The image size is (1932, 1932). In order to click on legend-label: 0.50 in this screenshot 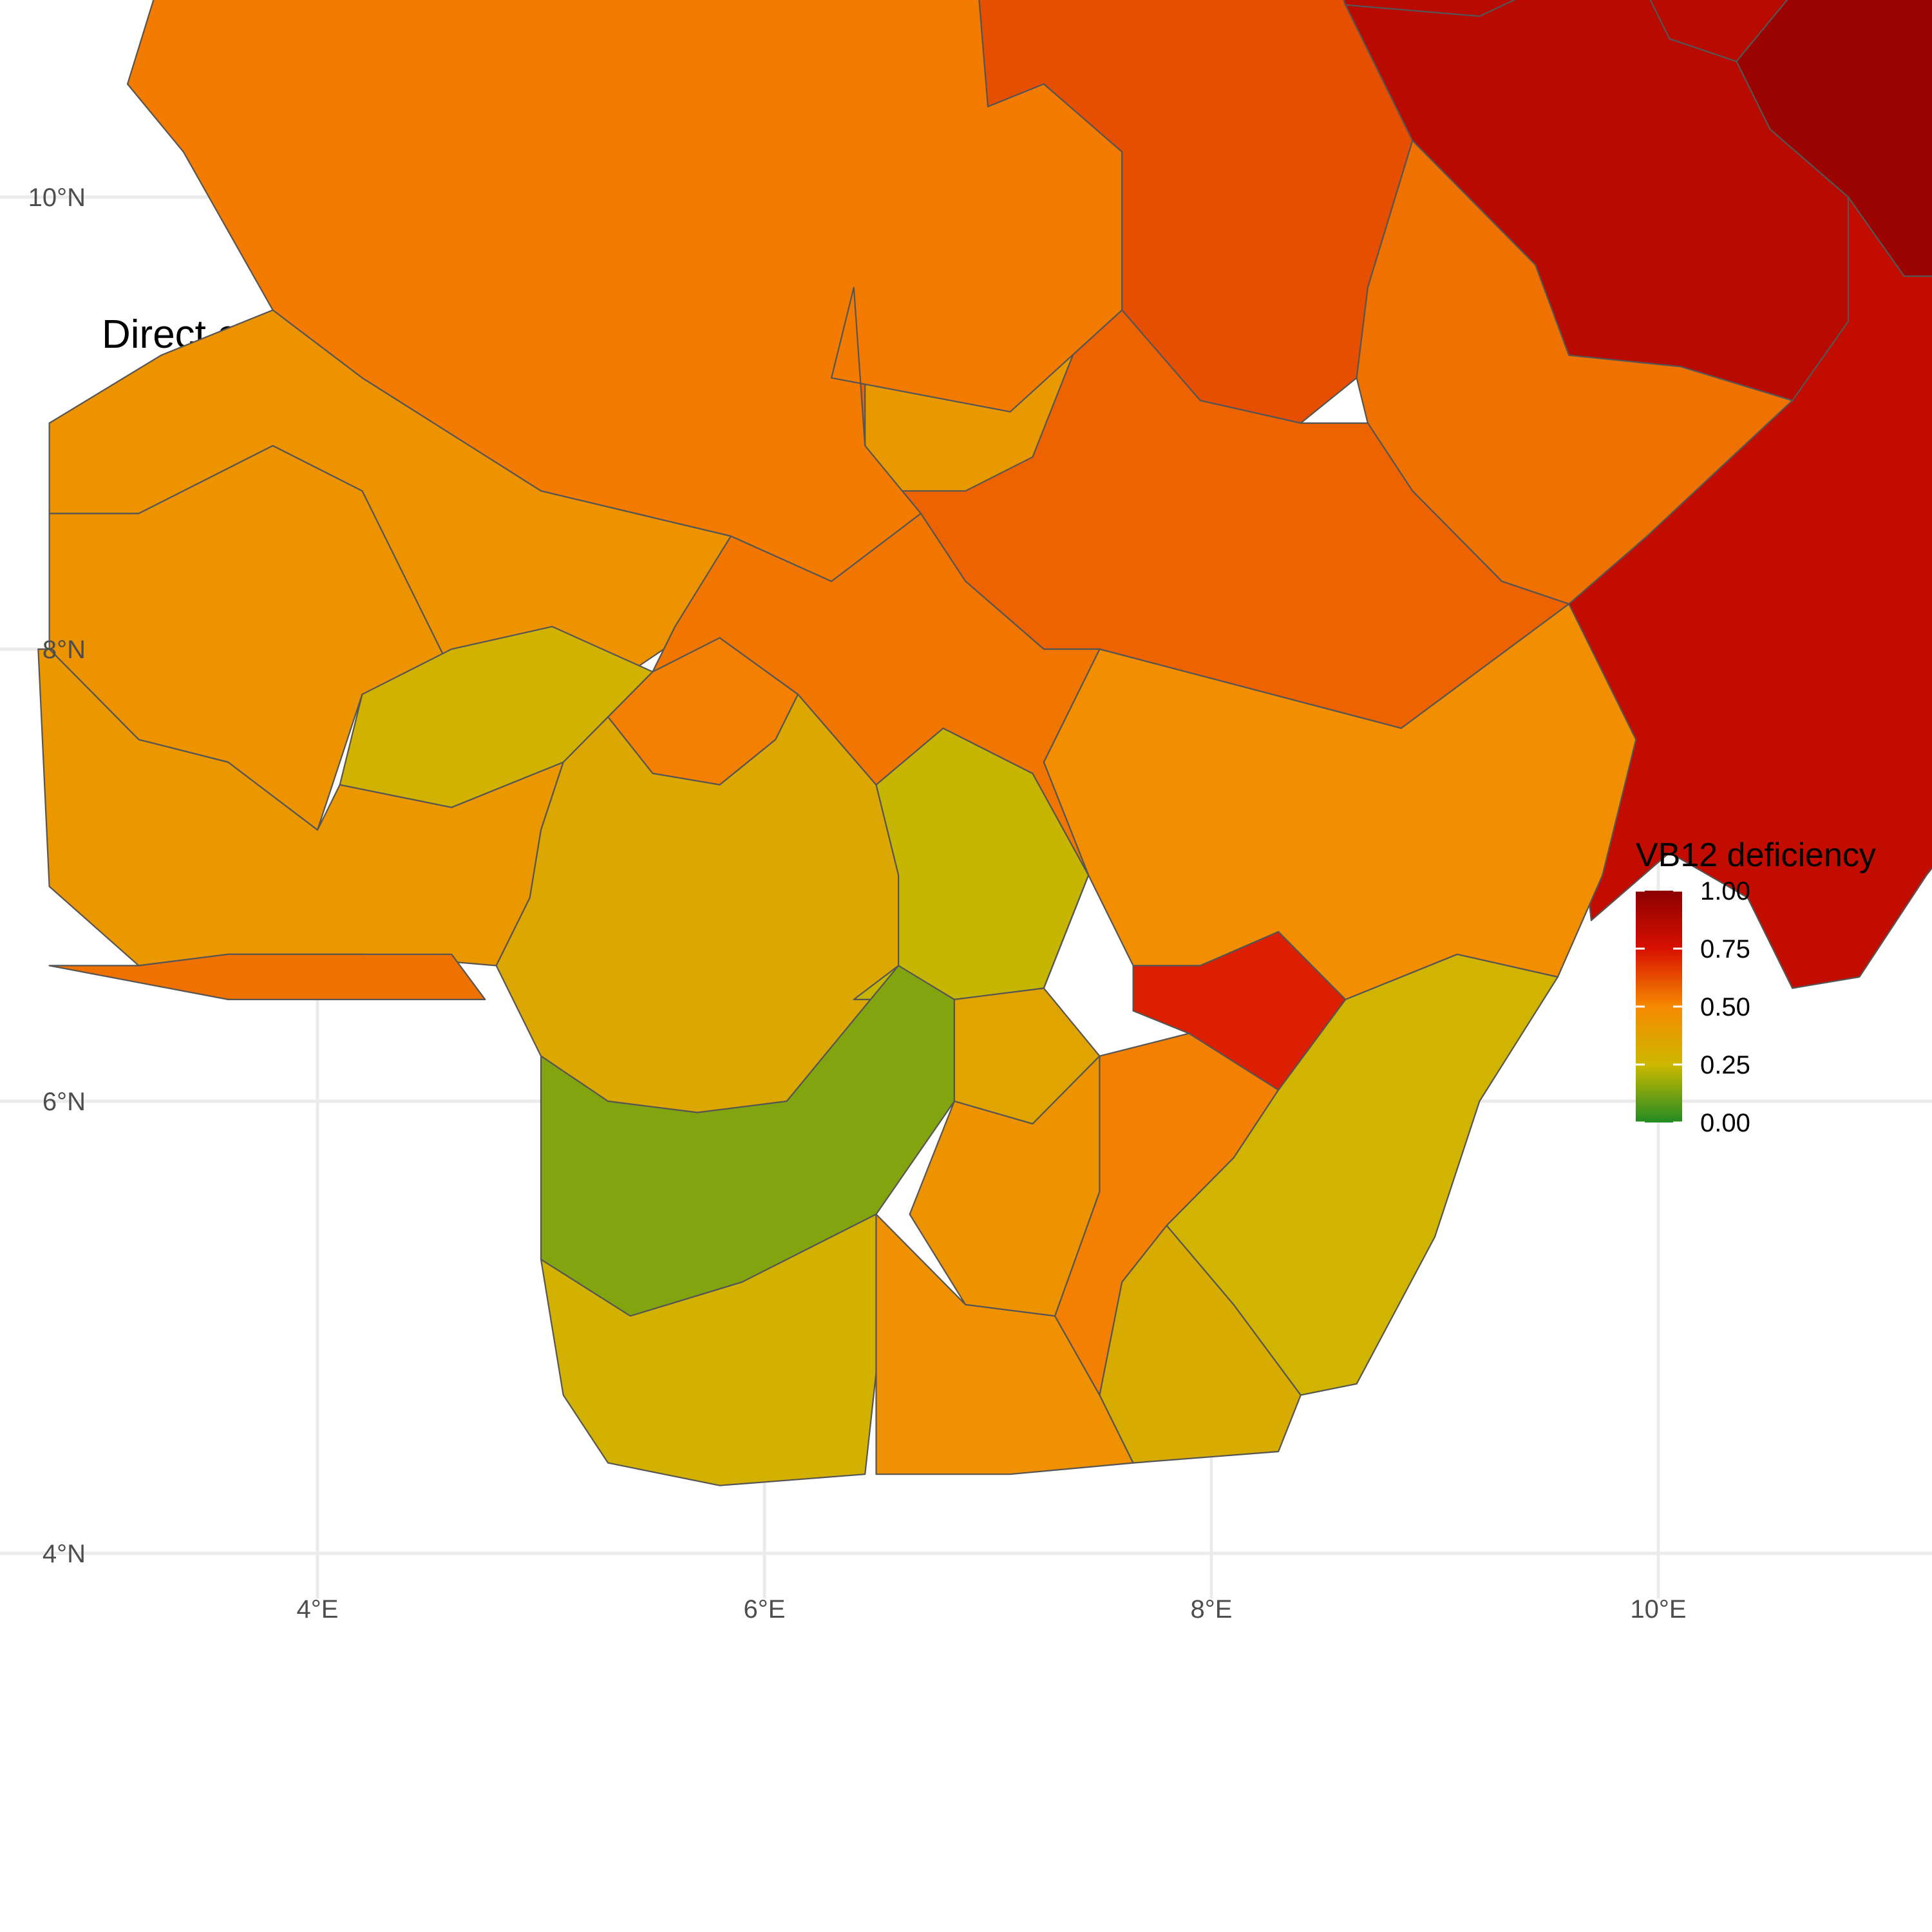, I will do `click(1725, 1007)`.